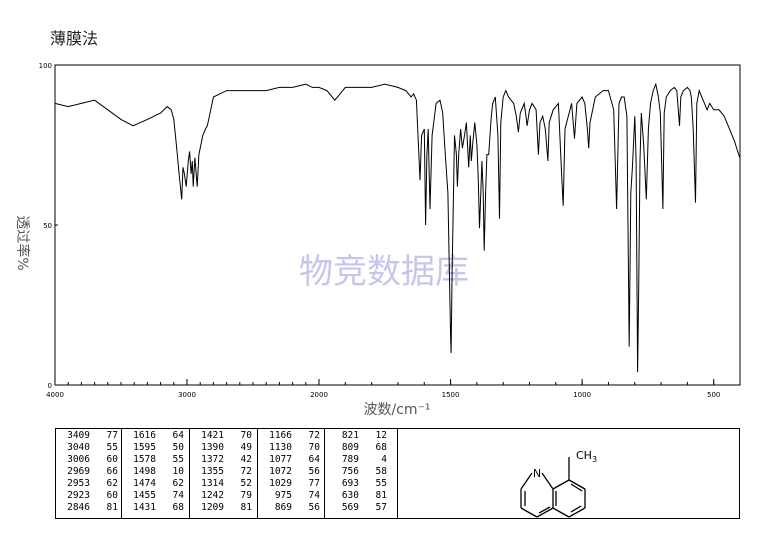 The image size is (765, 539). I want to click on peak-transmittance: 58, so click(381, 471).